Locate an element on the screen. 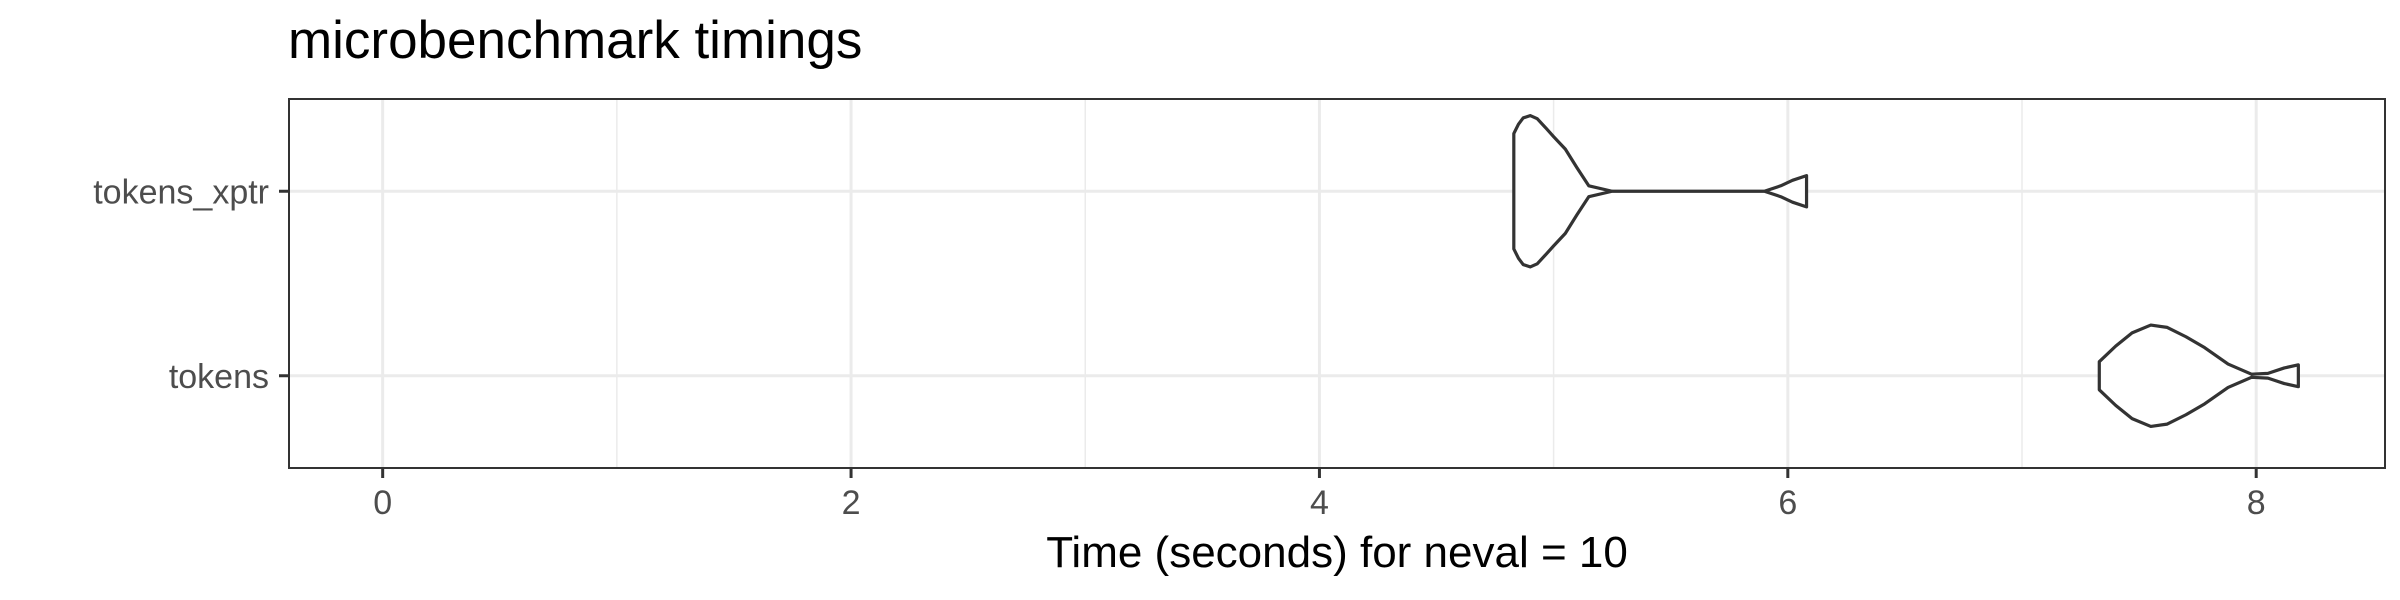 Image resolution: width=2400 pixels, height=600 pixels. x-tick-label: 2 is located at coordinates (851, 503).